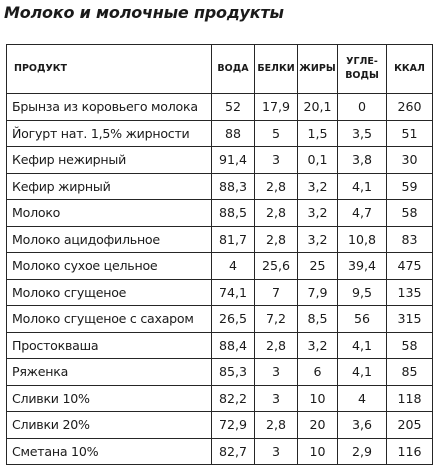 This screenshot has width=436, height=465. What do you see at coordinates (409, 372) in the screenshot?
I see `kcal-value: 85` at bounding box center [409, 372].